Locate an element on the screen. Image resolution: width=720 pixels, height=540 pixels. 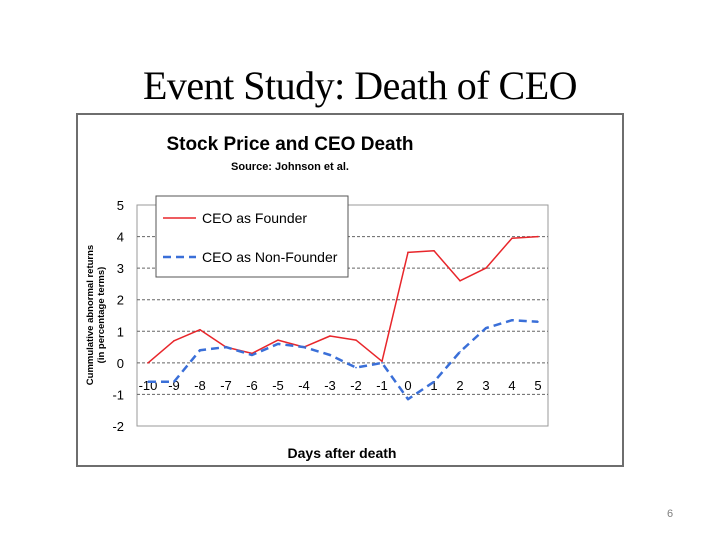
x-tick-label: 3 is located at coordinates (485, 385).